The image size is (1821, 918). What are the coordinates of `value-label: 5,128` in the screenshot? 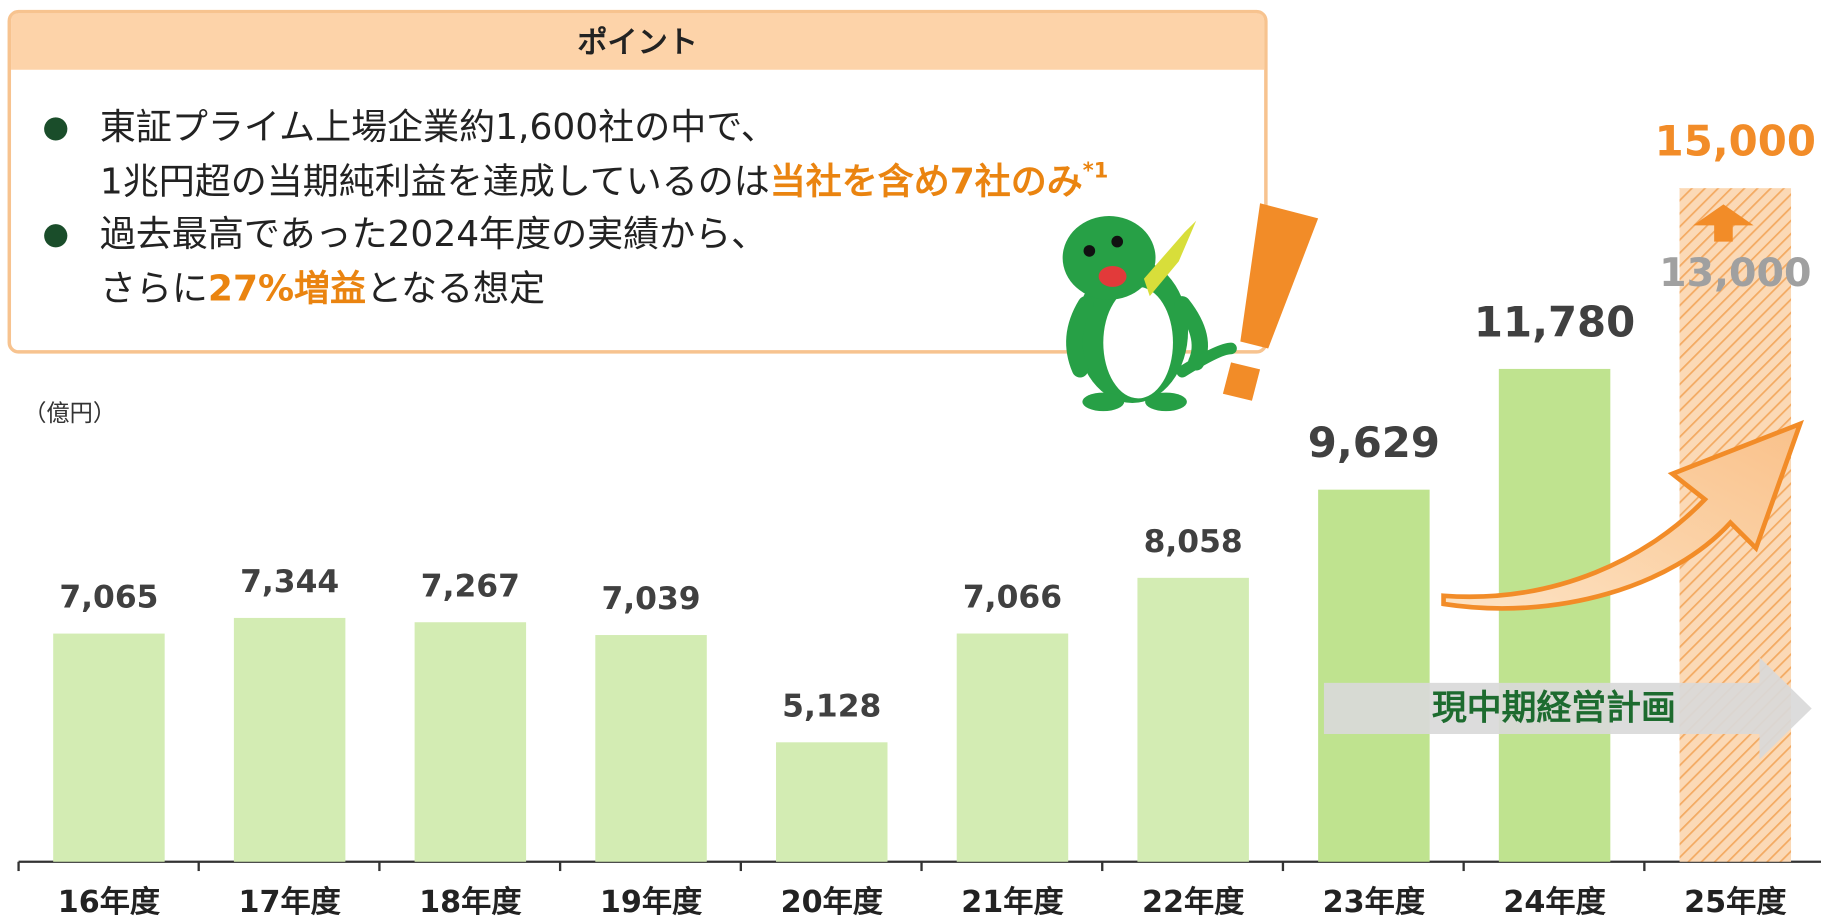 It's located at (831, 706).